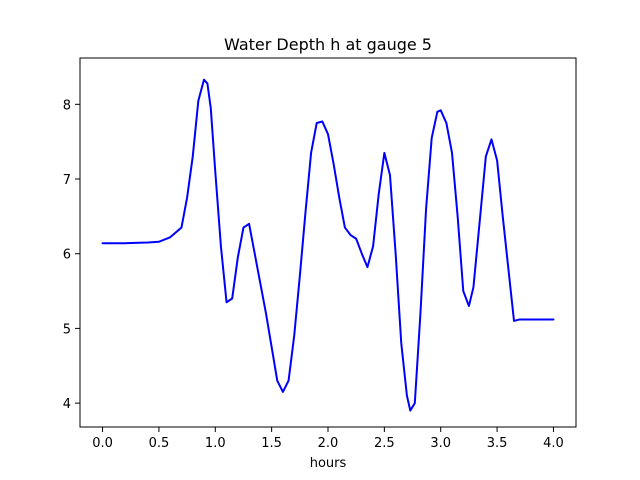 The width and height of the screenshot is (640, 480). I want to click on y-tick-label: 8, so click(67, 105).